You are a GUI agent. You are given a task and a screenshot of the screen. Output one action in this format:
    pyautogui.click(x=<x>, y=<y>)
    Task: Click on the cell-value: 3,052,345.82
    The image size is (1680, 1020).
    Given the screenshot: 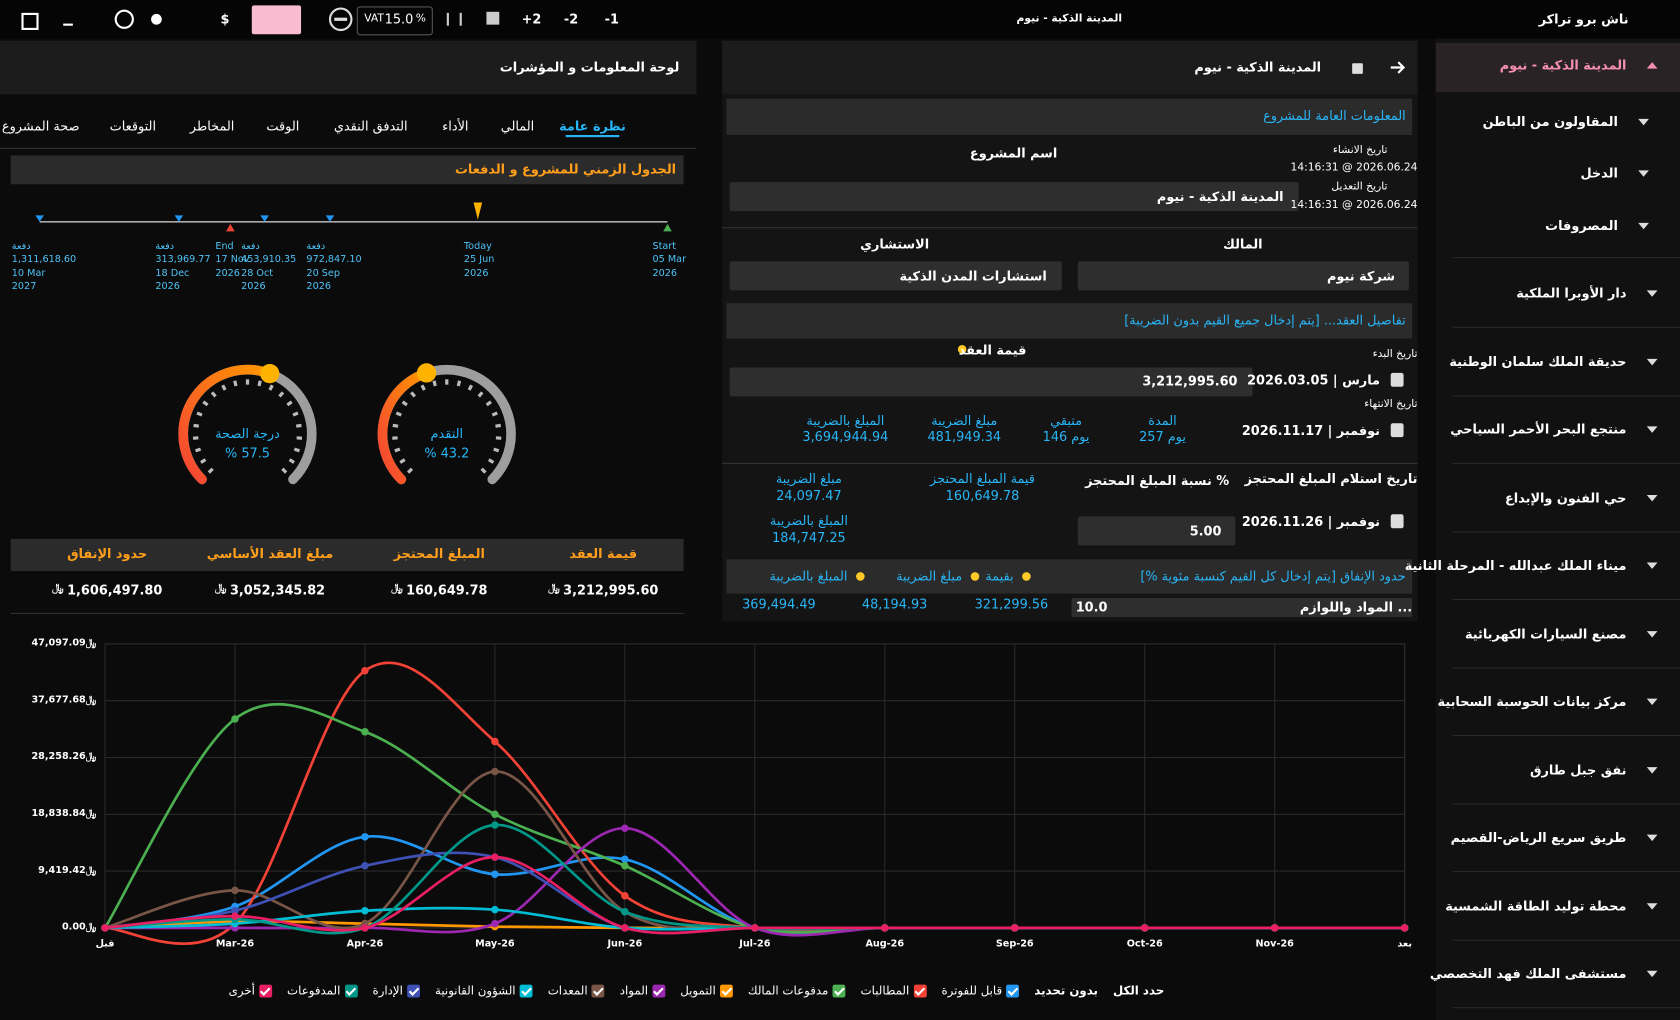 What is the action you would take?
    pyautogui.click(x=277, y=590)
    